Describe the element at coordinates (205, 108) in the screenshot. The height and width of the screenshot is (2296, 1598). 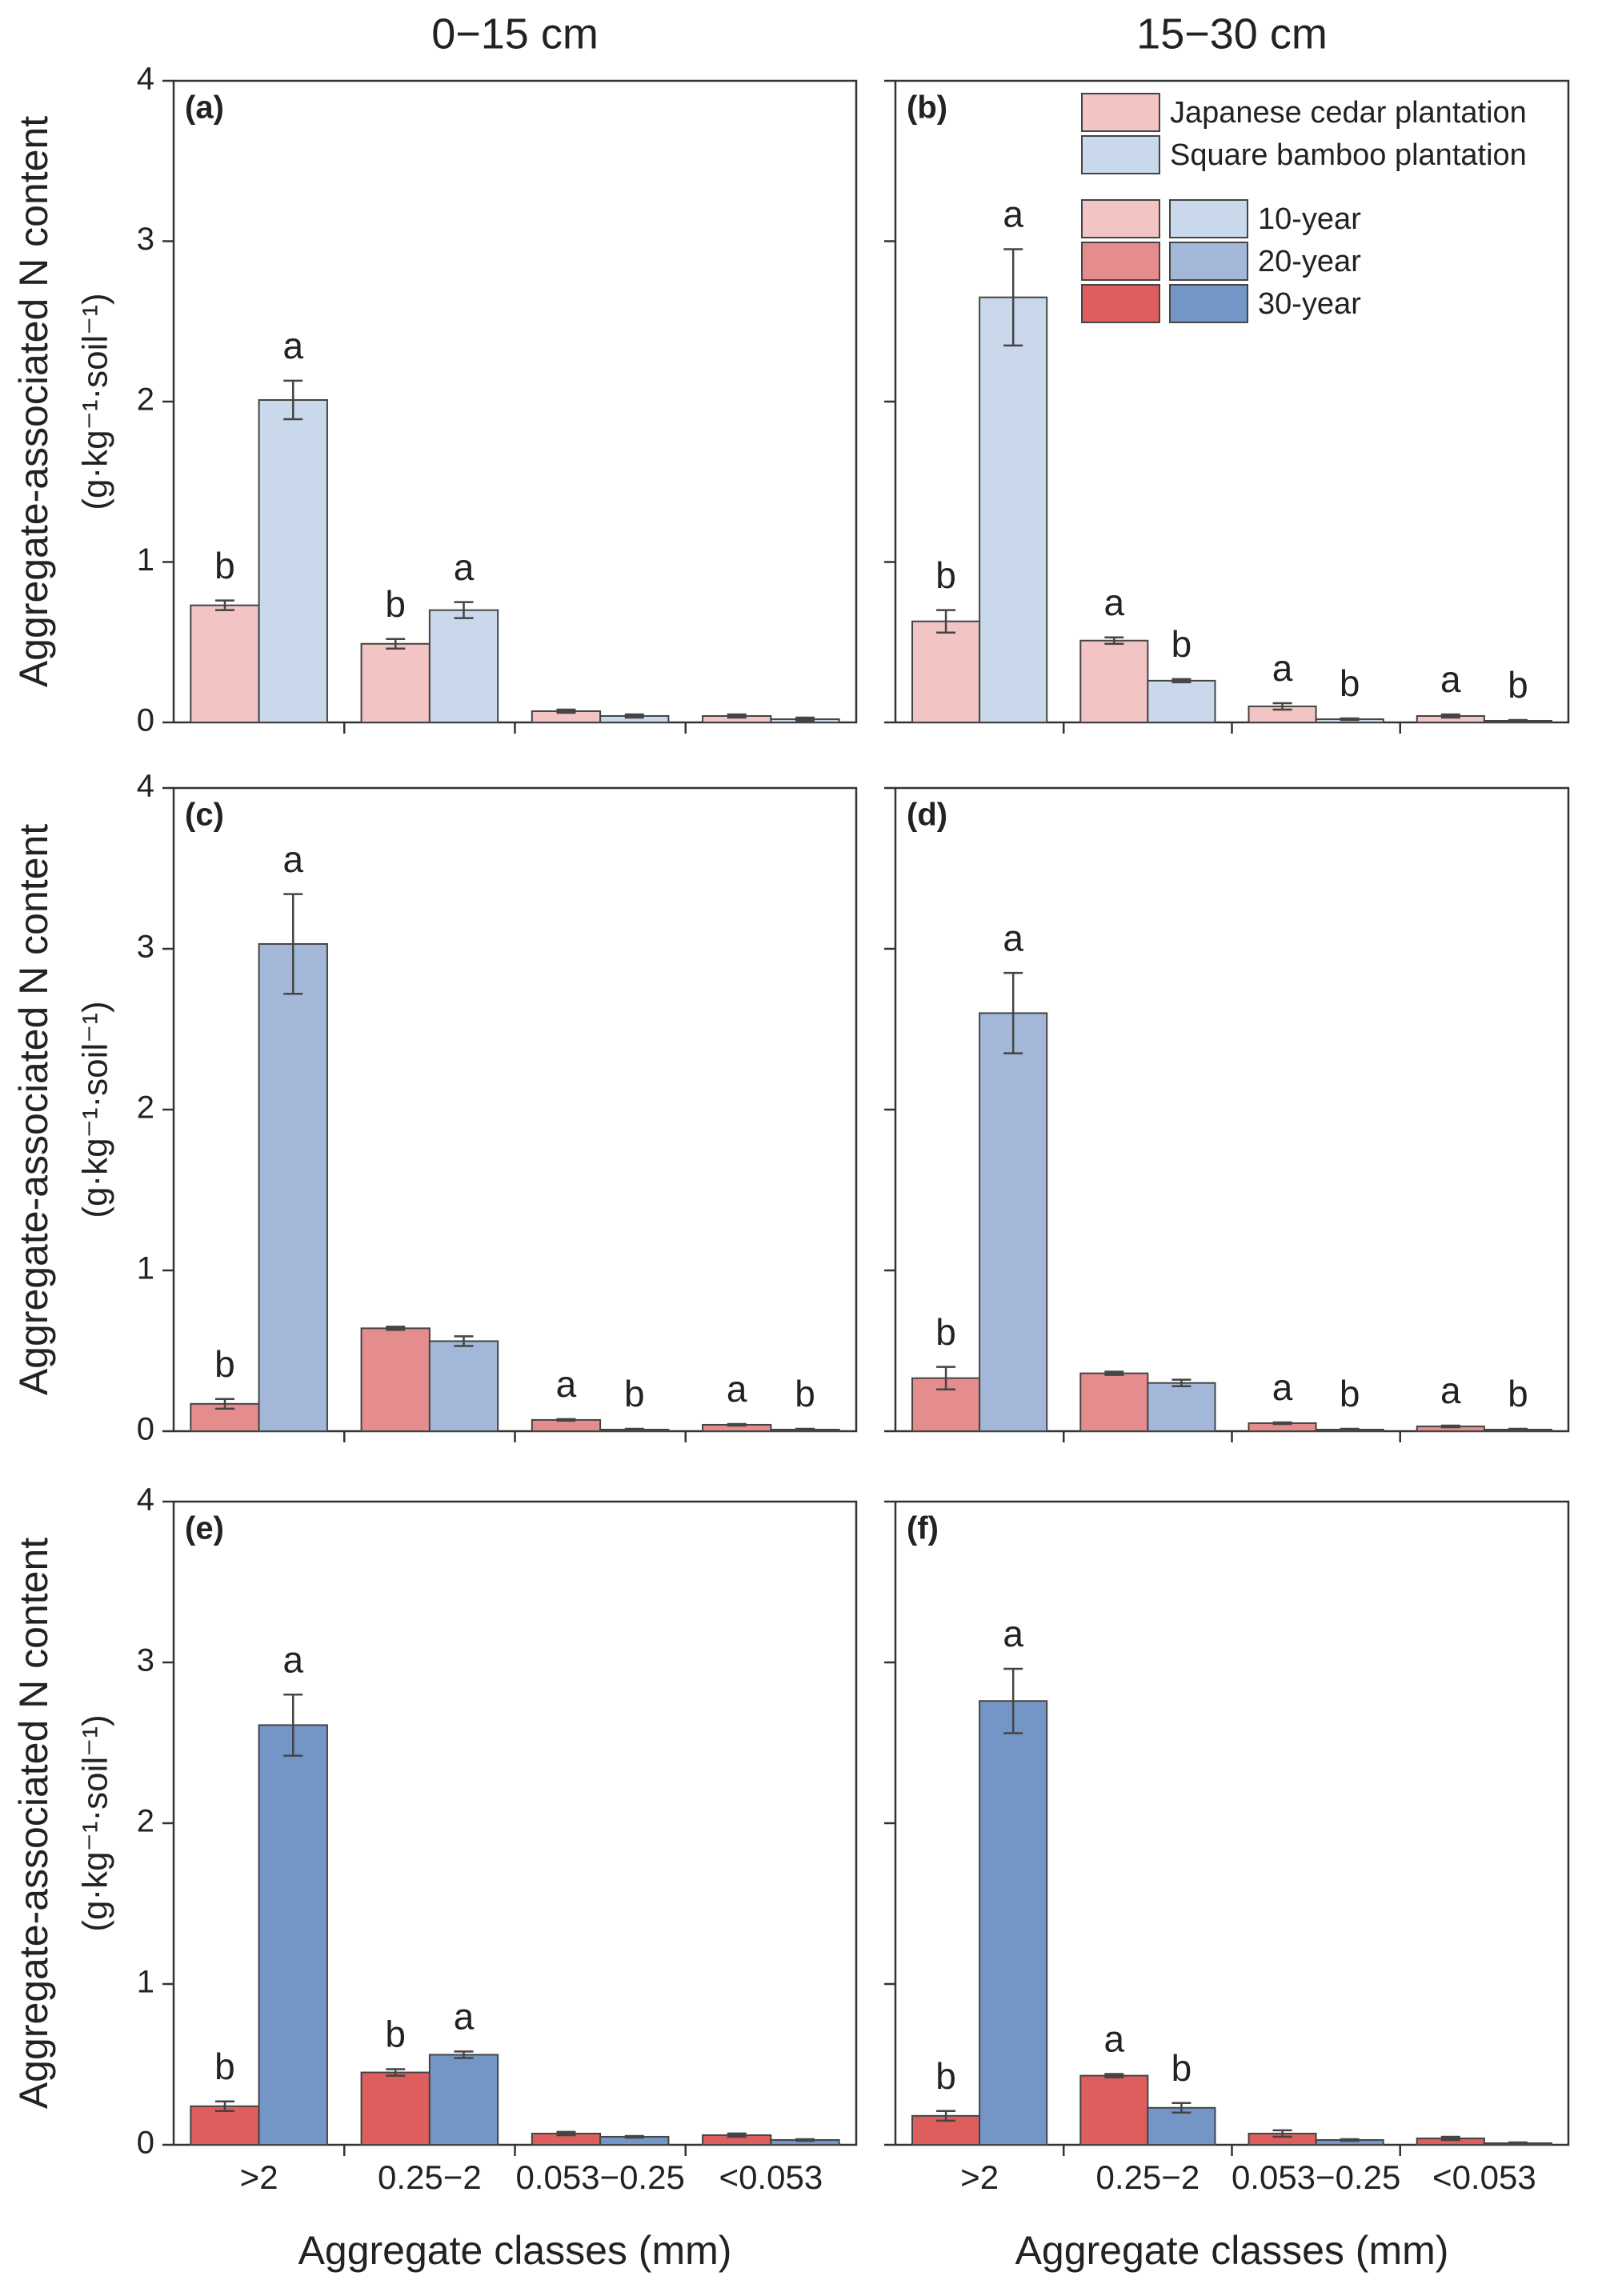
I see `panel-label: (a)` at that location.